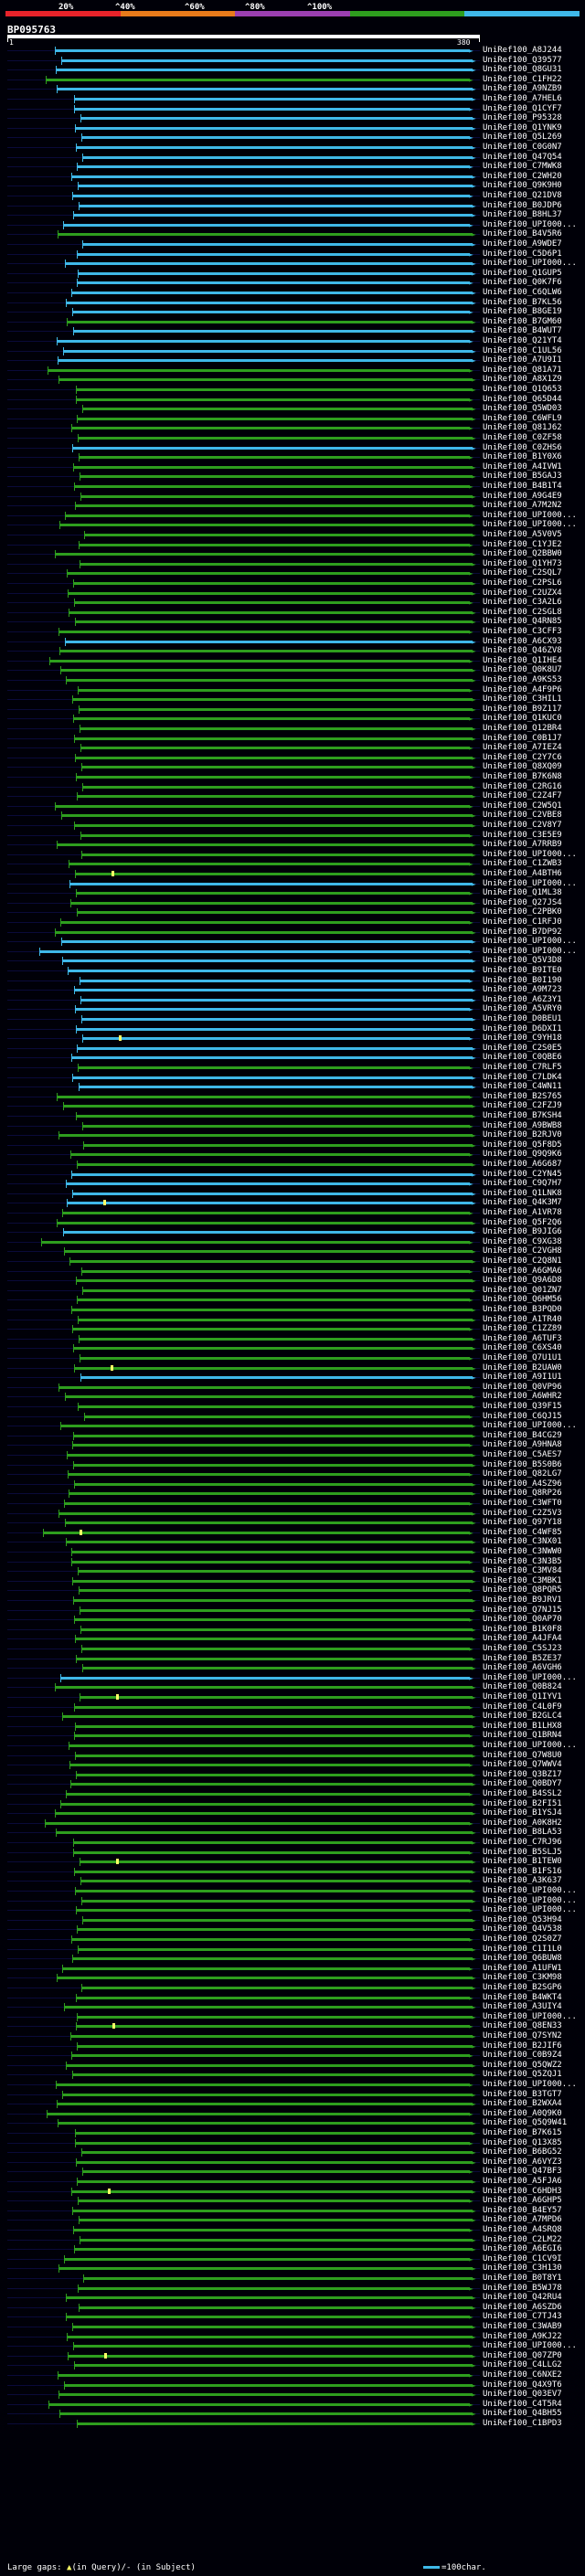  Describe the element at coordinates (522, 1580) in the screenshot. I see `hit-label: UniRef100_C3MBK1` at that location.